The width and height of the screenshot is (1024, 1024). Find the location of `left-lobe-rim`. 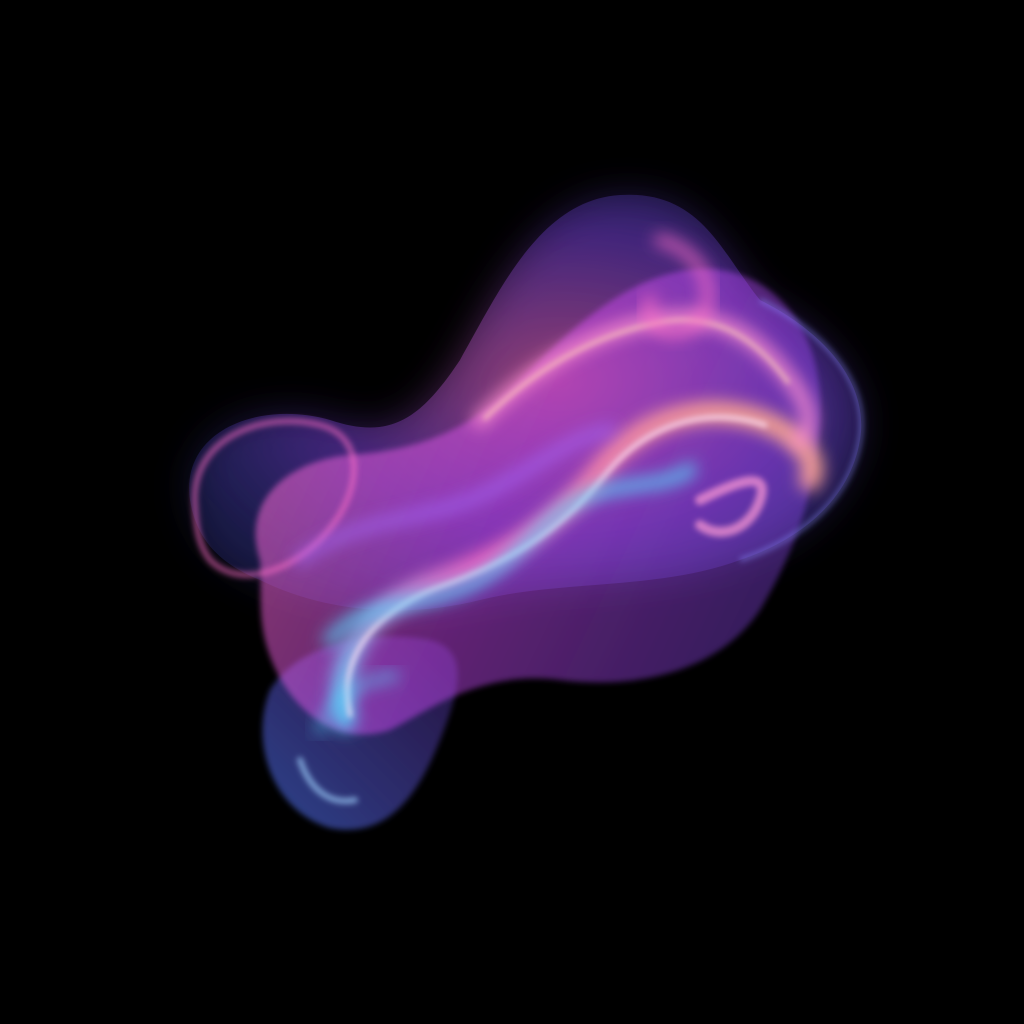

left-lobe-rim is located at coordinates (274, 498).